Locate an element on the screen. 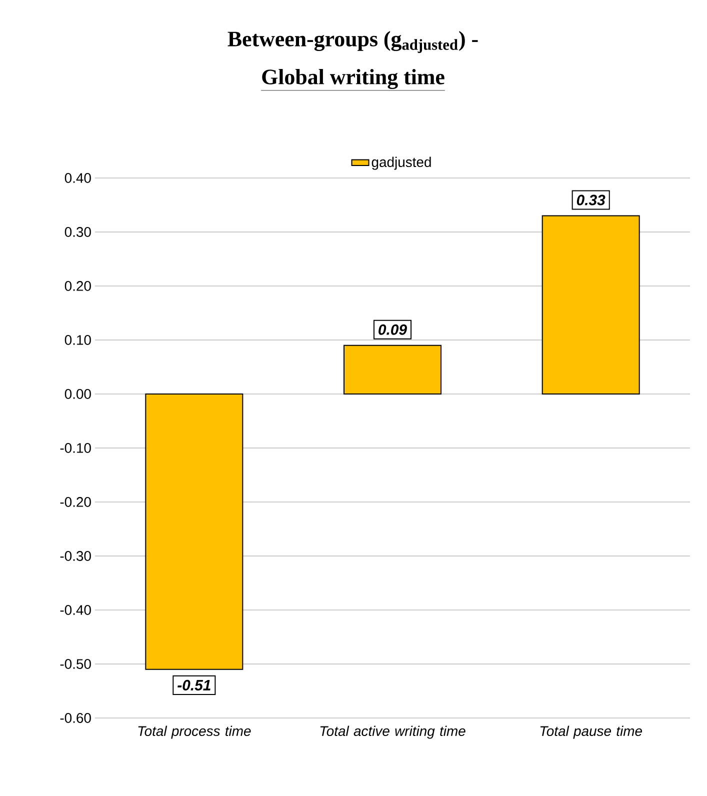 The height and width of the screenshot is (796, 707). text: -0.51 is located at coordinates (194, 685).